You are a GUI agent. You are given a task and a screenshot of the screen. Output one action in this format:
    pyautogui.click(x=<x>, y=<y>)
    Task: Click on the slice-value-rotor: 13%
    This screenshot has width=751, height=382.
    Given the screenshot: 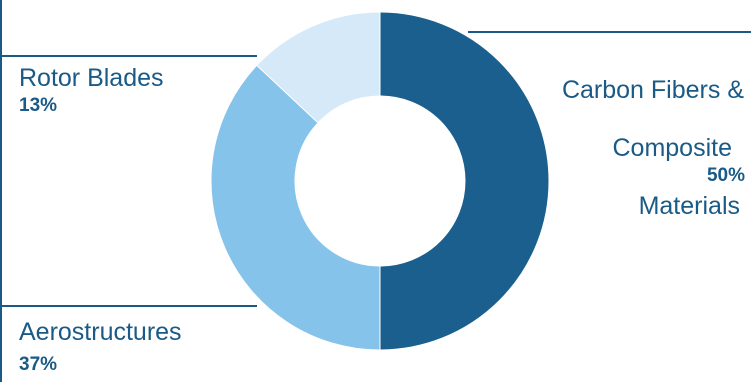 What is the action you would take?
    pyautogui.click(x=38, y=105)
    